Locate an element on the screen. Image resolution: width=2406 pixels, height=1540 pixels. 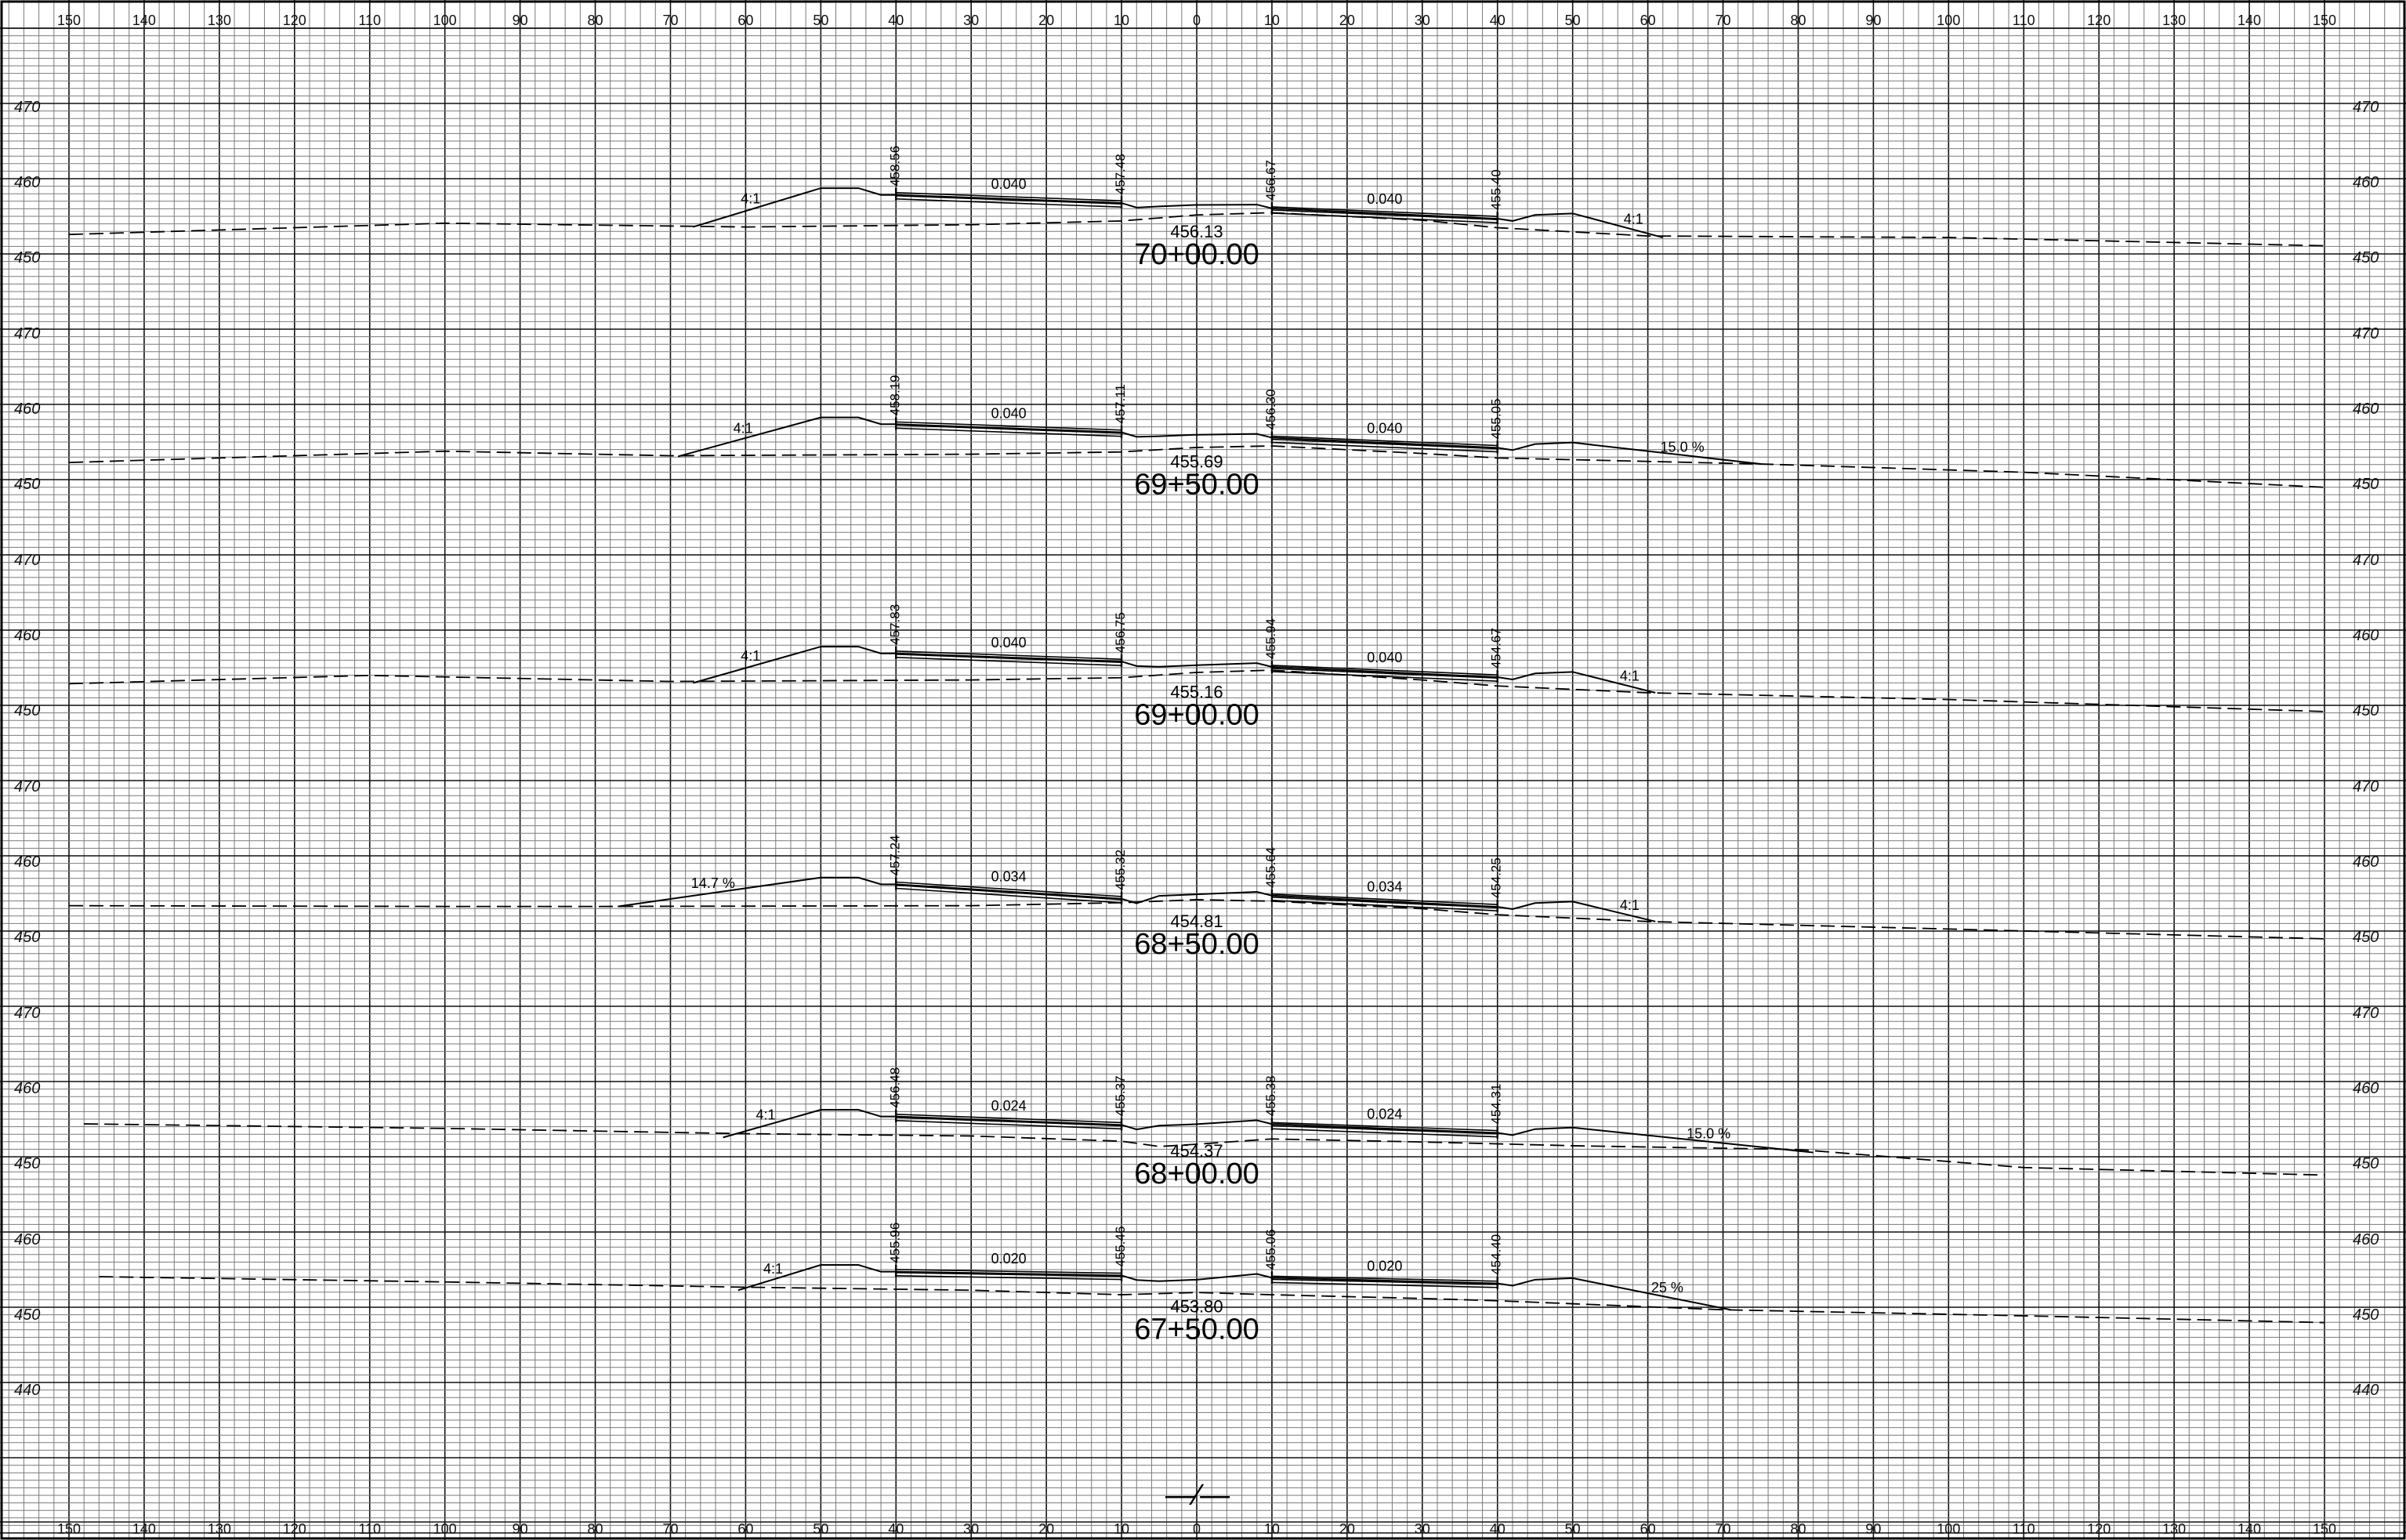
edge-elevation-label: 454.31 is located at coordinates (1497, 1104).